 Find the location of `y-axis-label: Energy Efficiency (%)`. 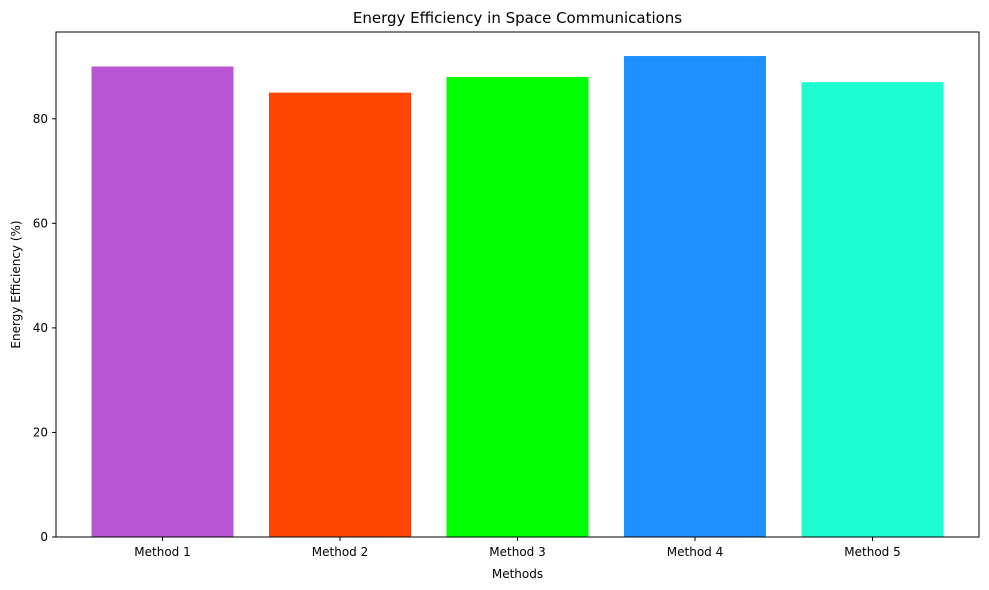

y-axis-label: Energy Efficiency (%) is located at coordinates (16, 284).